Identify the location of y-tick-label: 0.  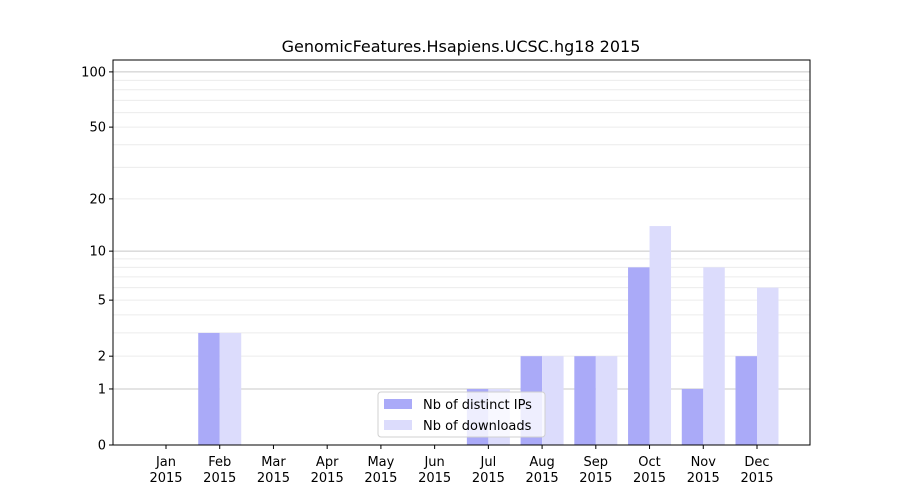
(102, 446).